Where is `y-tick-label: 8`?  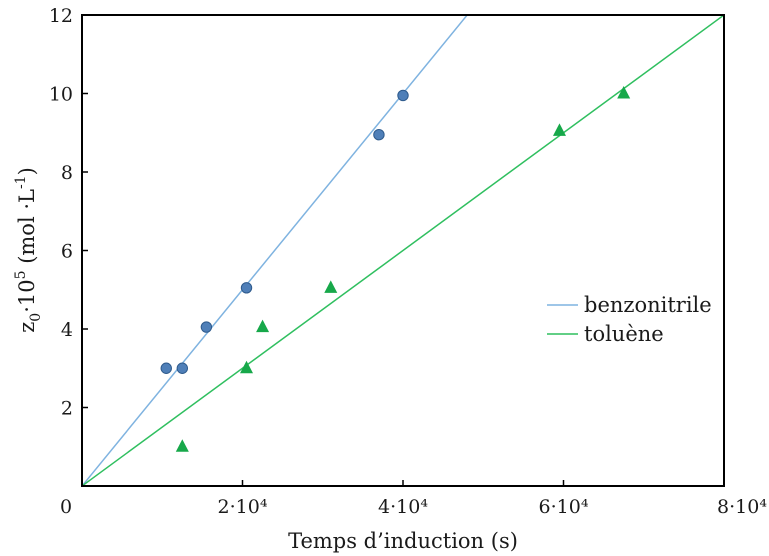
y-tick-label: 8 is located at coordinates (67, 173).